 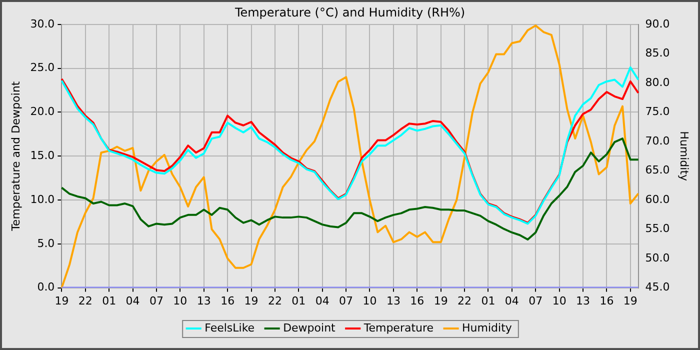 I want to click on y-tick-label: 10.0, so click(x=42, y=199).